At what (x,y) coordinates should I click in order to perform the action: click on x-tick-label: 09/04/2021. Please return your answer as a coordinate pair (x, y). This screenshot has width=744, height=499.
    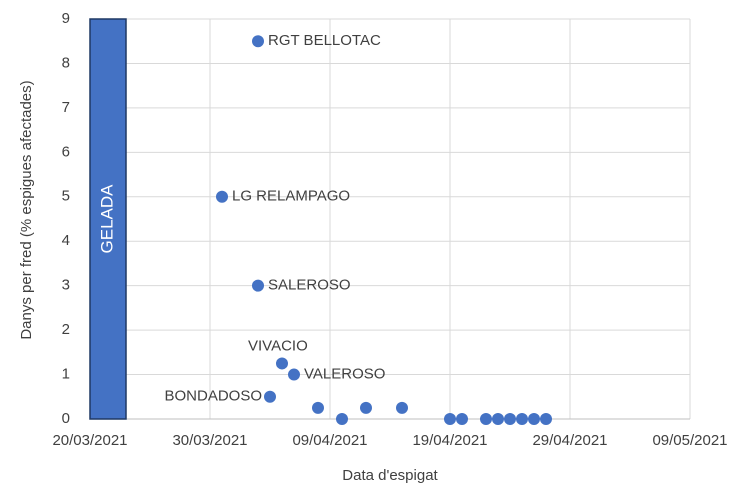
    Looking at the image, I should click on (329, 440).